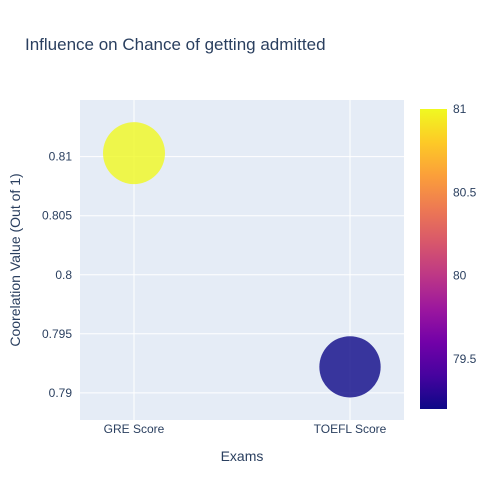  Describe the element at coordinates (350, 367) in the screenshot. I see `bubble-toefl-score` at that location.